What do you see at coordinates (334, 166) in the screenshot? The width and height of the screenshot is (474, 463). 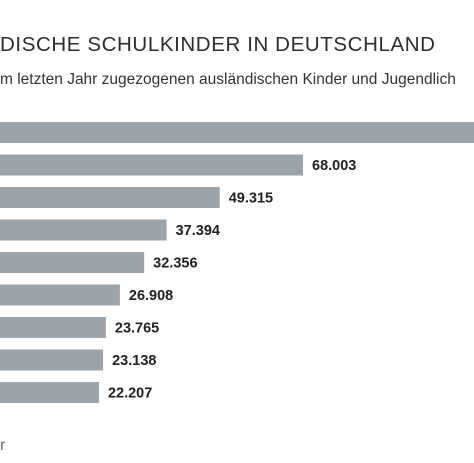 I see `bar-value-label-1: 68.003` at bounding box center [334, 166].